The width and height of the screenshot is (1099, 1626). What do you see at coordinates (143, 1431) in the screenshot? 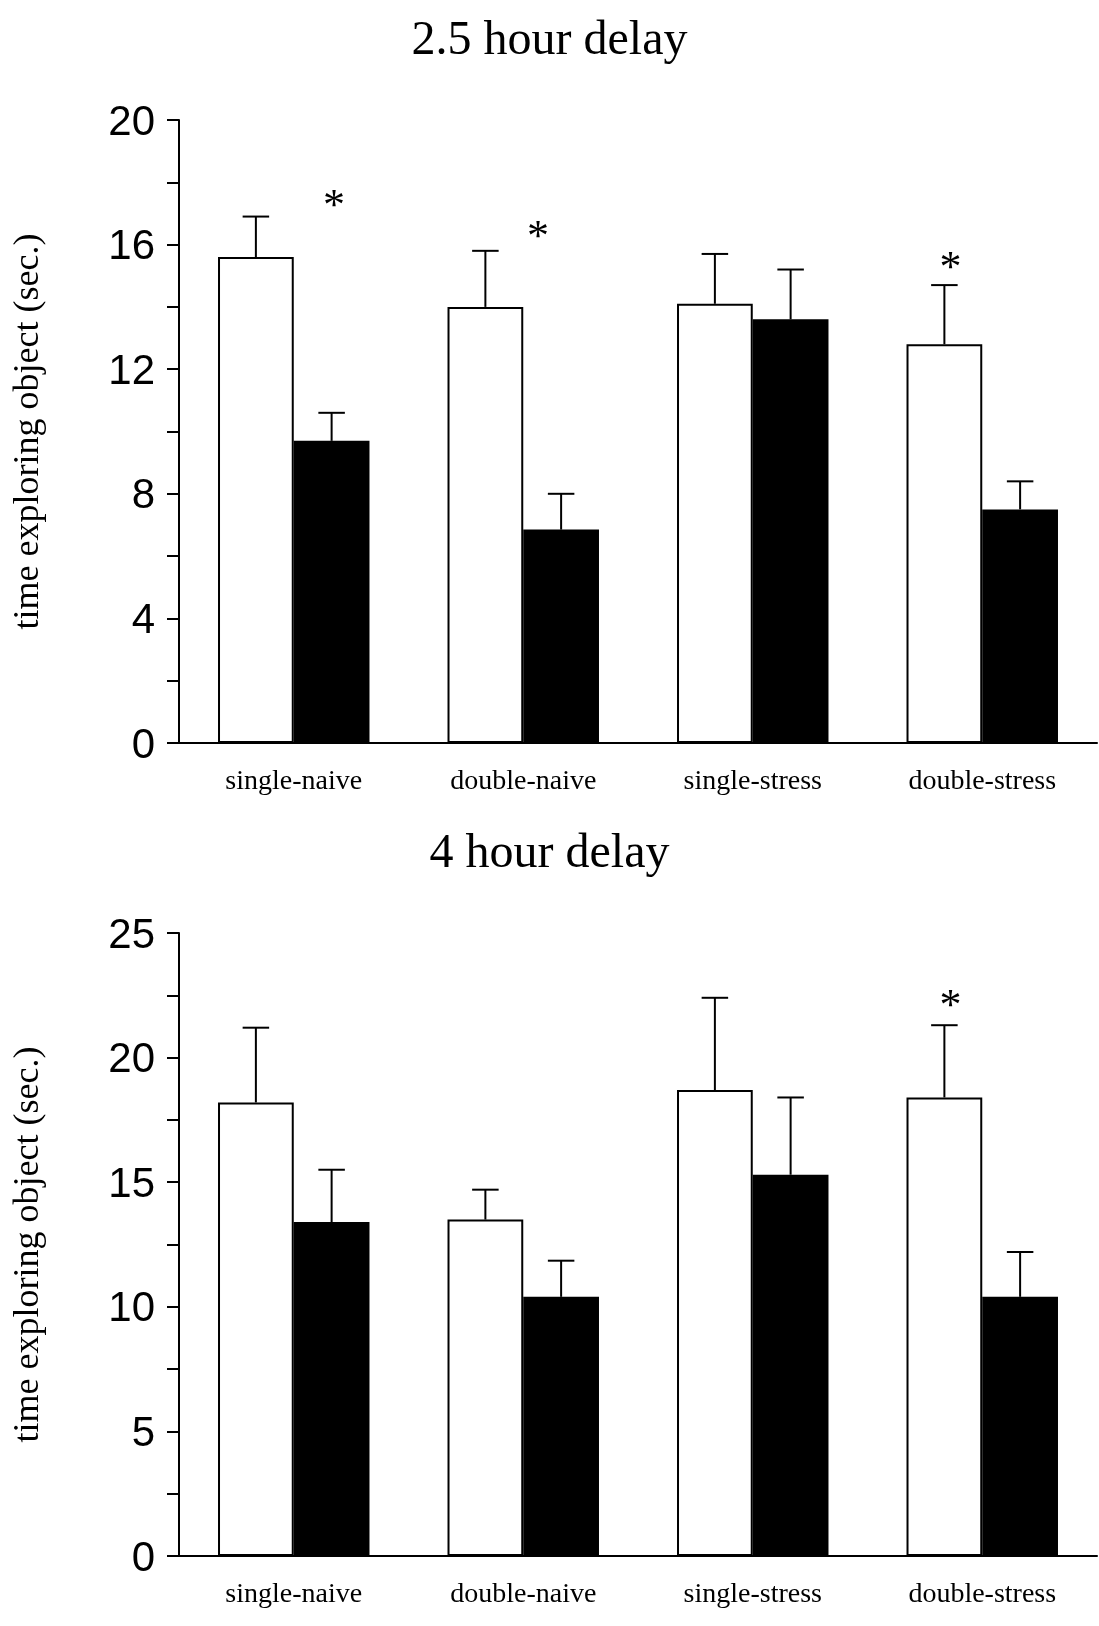
I see `y-tick-label: 5` at bounding box center [143, 1431].